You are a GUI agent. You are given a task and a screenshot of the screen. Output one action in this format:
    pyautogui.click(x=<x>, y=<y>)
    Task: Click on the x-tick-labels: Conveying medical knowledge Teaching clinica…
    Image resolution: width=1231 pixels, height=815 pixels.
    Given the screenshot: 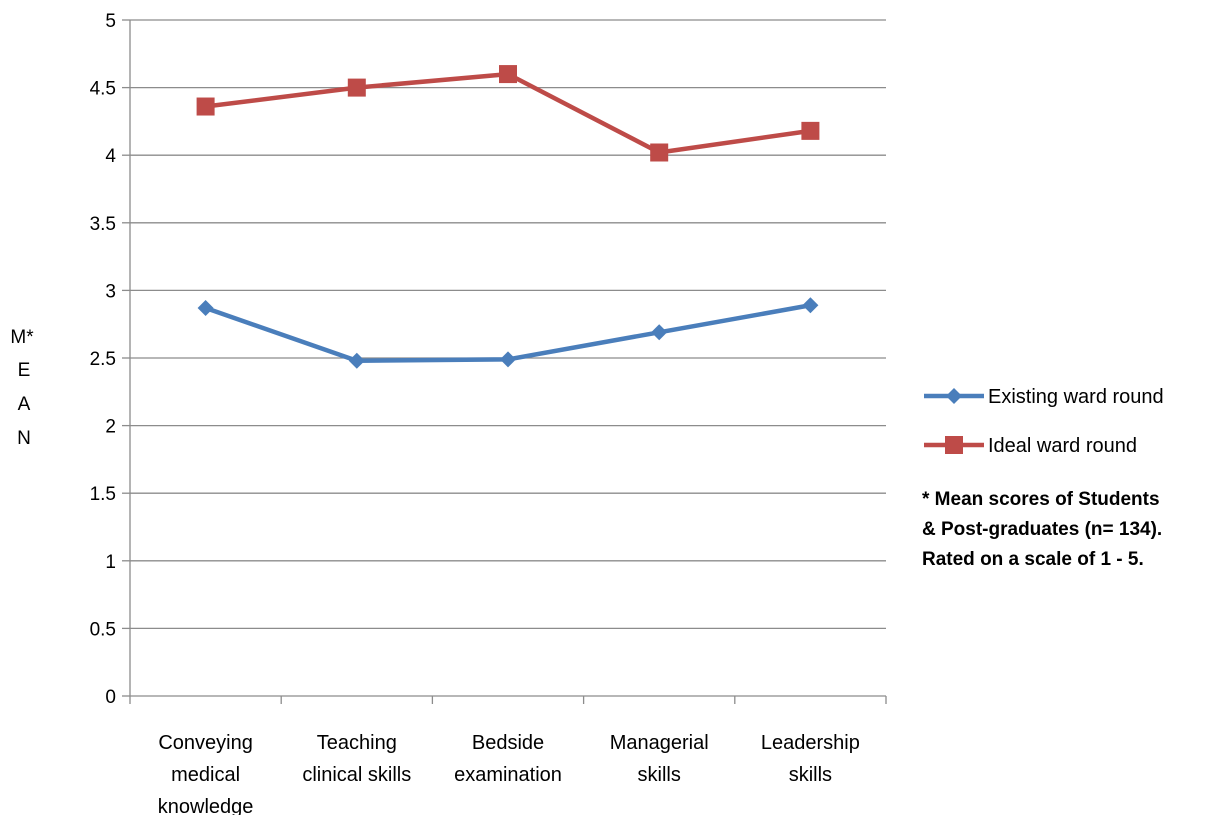 What is the action you would take?
    pyautogui.click(x=509, y=773)
    